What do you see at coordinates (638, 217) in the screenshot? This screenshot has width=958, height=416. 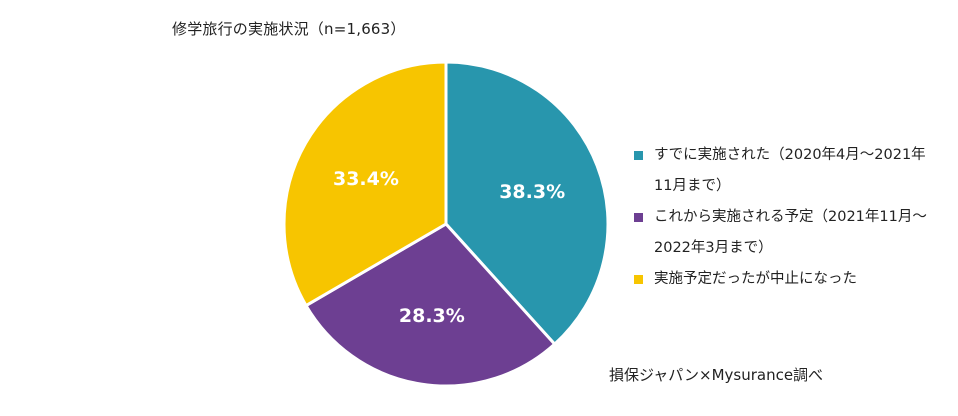 I see `legend-swatch-planned` at bounding box center [638, 217].